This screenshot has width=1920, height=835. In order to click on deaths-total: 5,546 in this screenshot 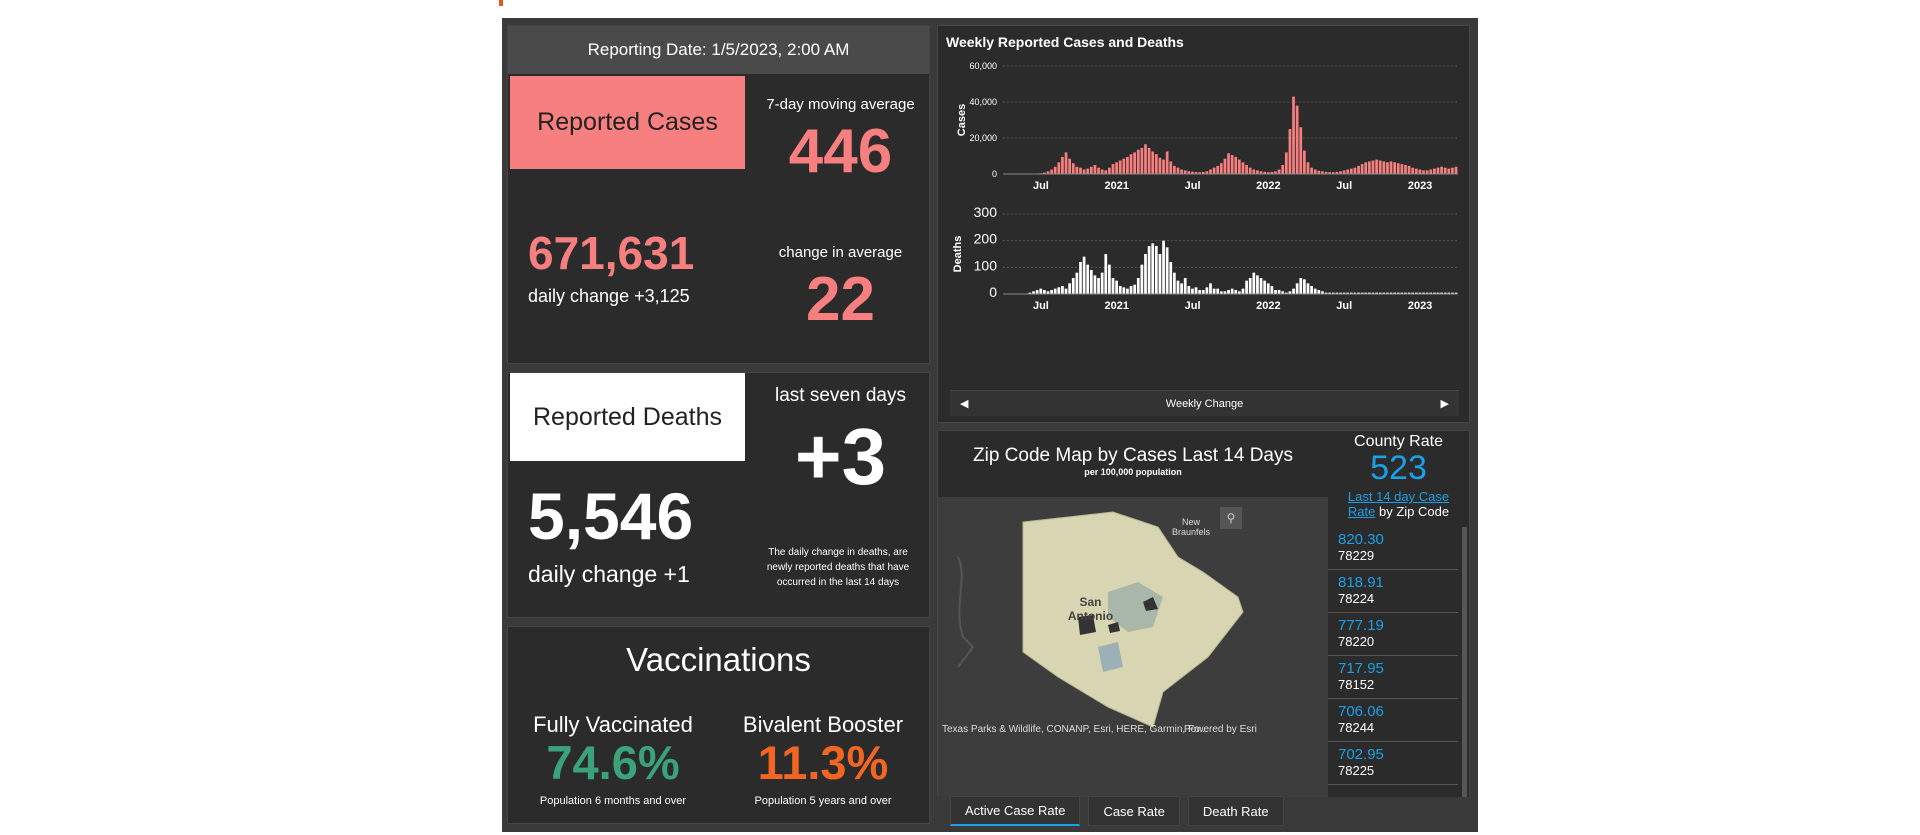, I will do `click(611, 516)`.